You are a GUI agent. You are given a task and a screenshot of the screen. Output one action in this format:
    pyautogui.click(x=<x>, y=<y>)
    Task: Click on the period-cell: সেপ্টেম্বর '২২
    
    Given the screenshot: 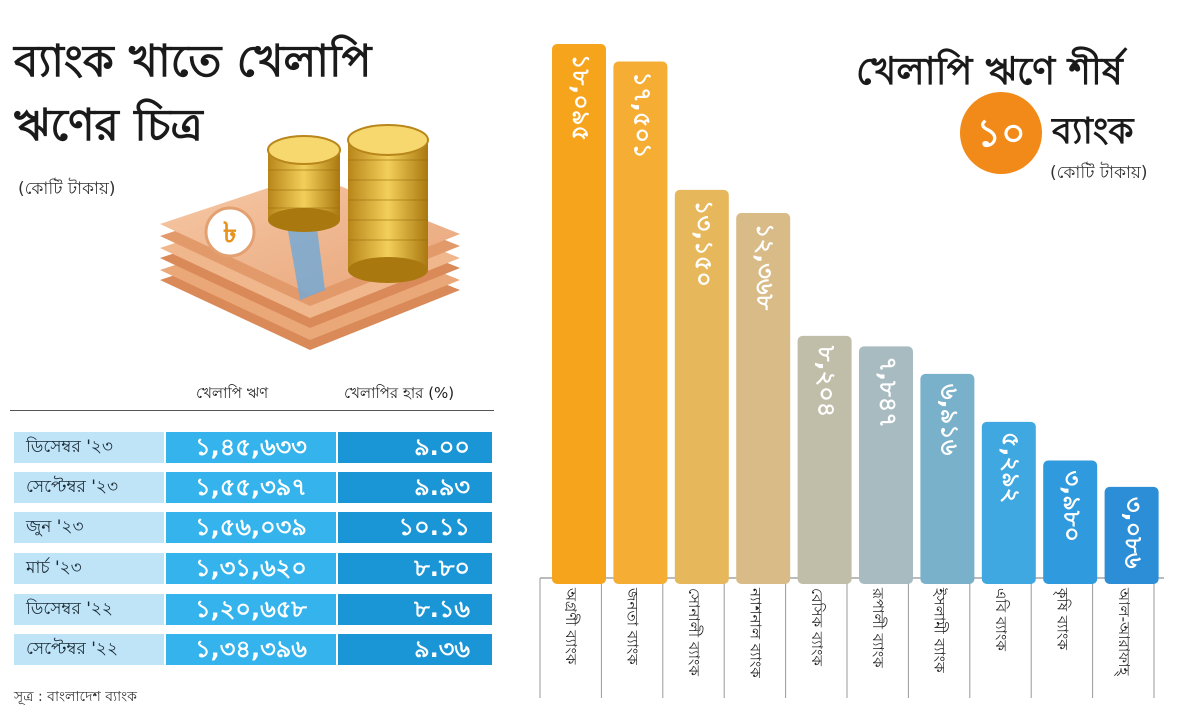 What is the action you would take?
    pyautogui.click(x=89, y=649)
    